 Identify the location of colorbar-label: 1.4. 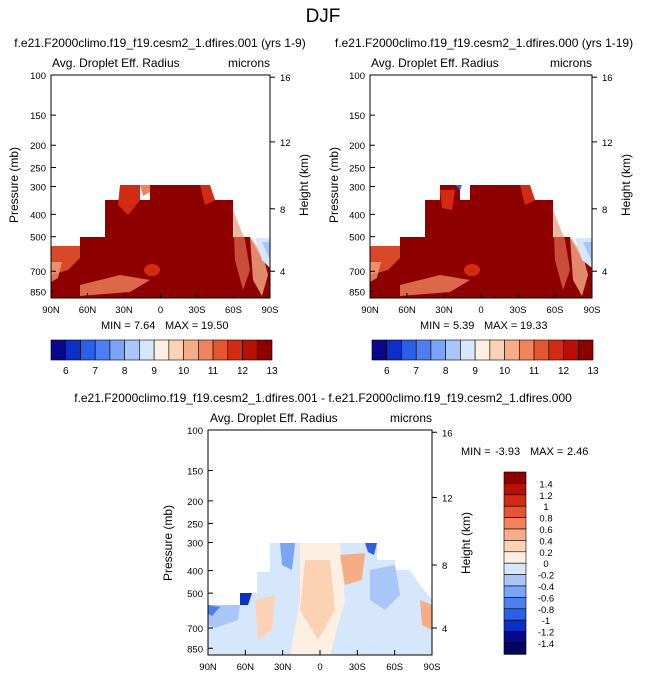
(545, 484).